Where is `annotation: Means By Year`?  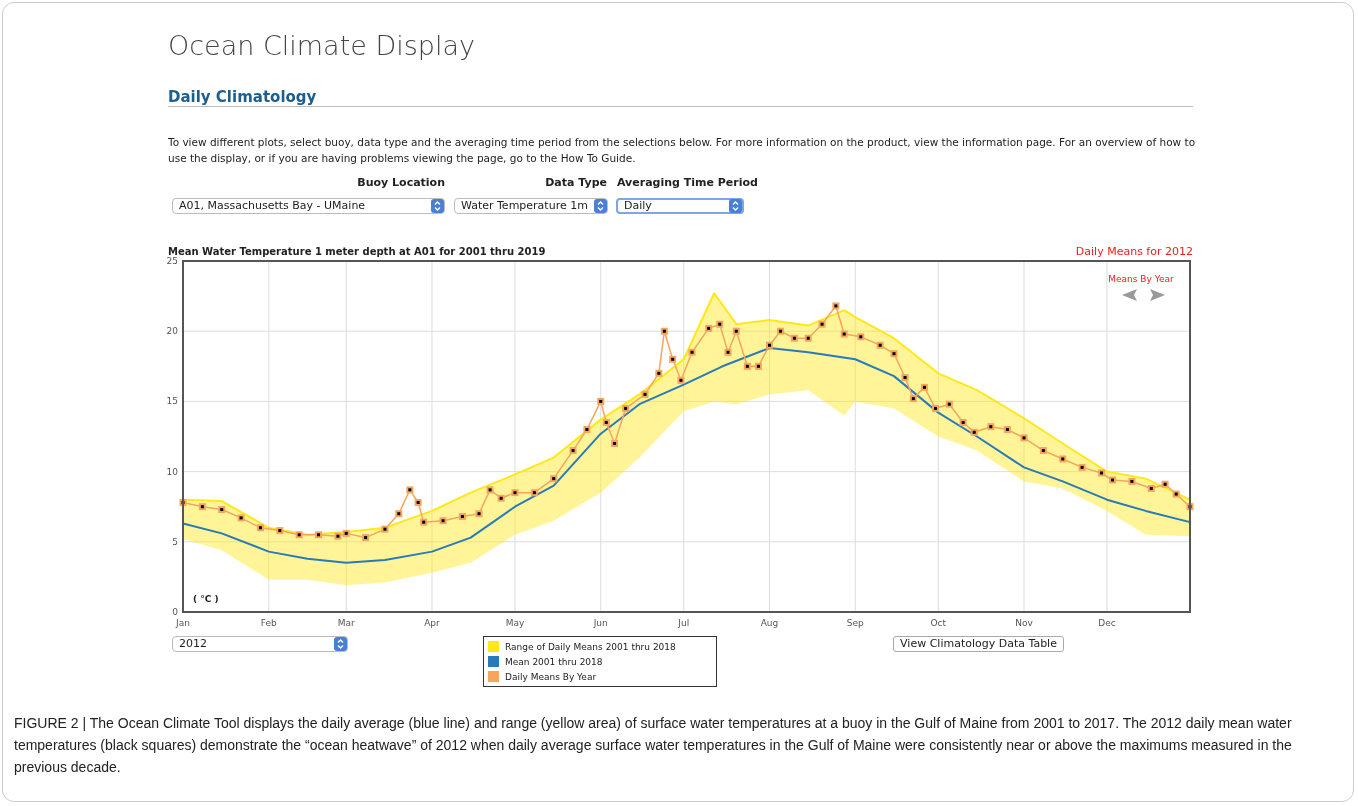 annotation: Means By Year is located at coordinates (1141, 279).